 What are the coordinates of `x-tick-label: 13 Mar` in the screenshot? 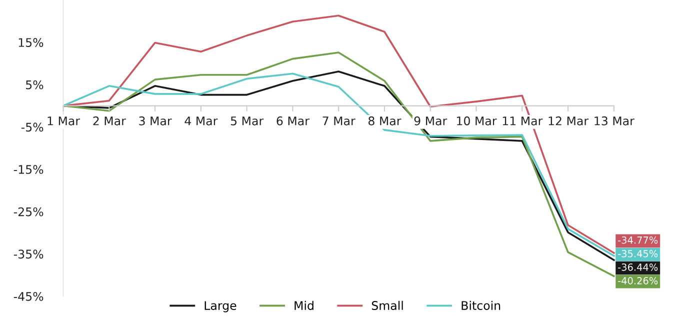 It's located at (614, 121).